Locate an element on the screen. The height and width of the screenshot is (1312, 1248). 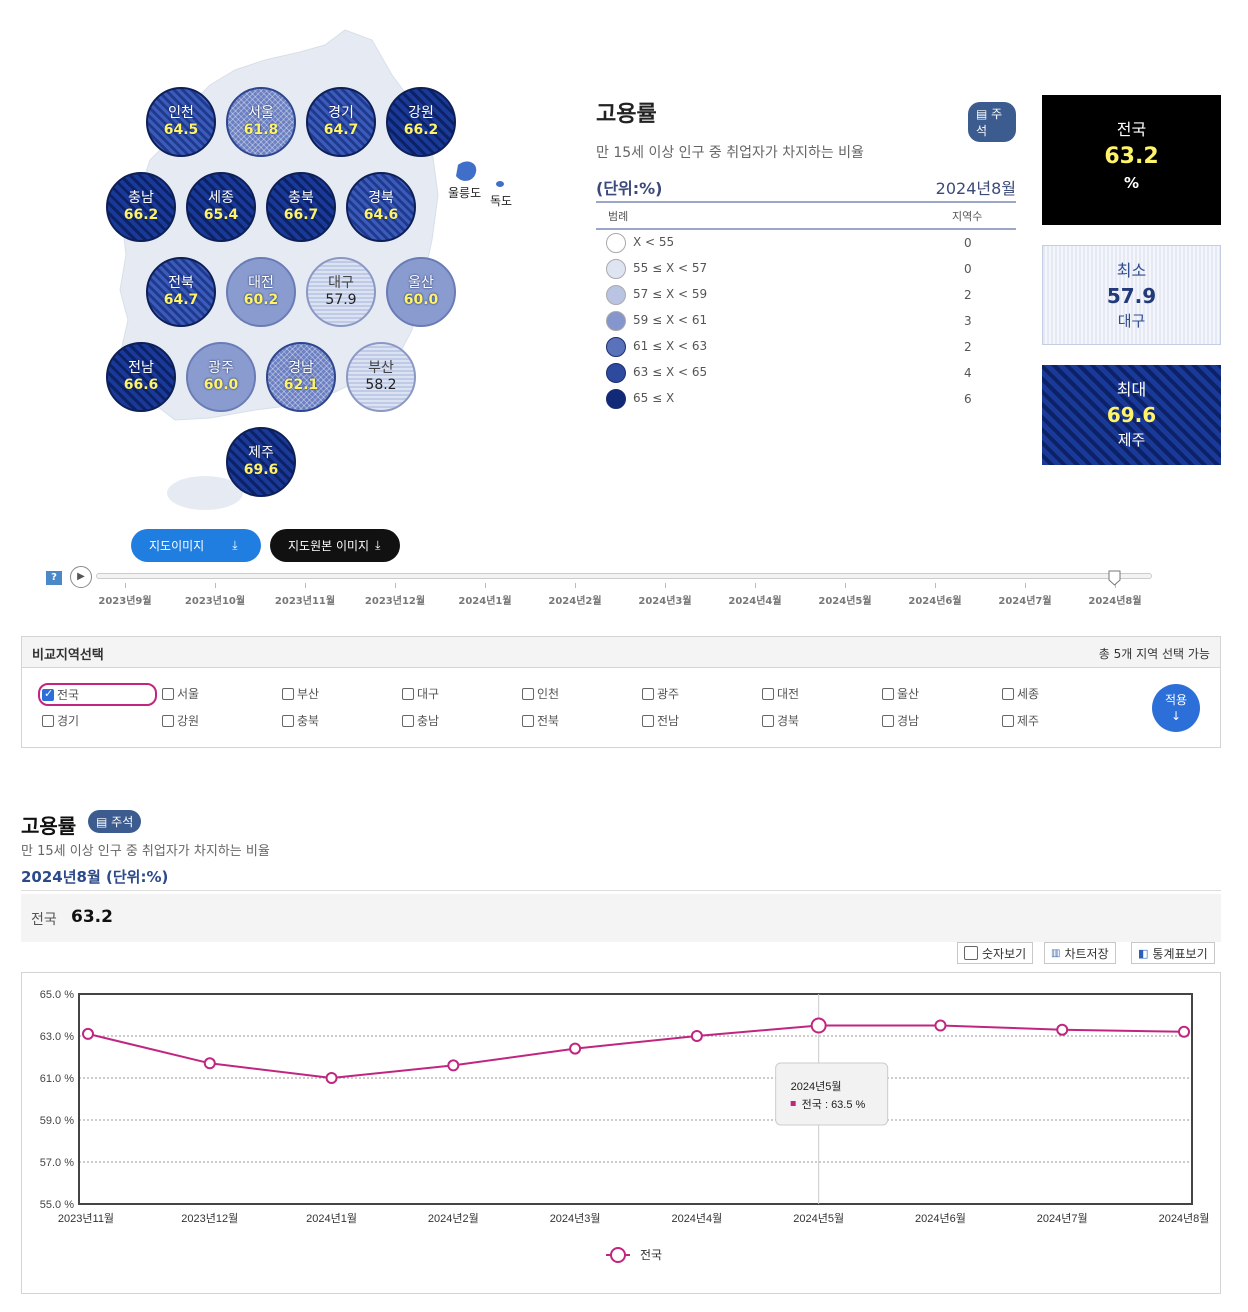
map-original-download-button: 지도원본 이미지 ⤓ is located at coordinates (335, 545).